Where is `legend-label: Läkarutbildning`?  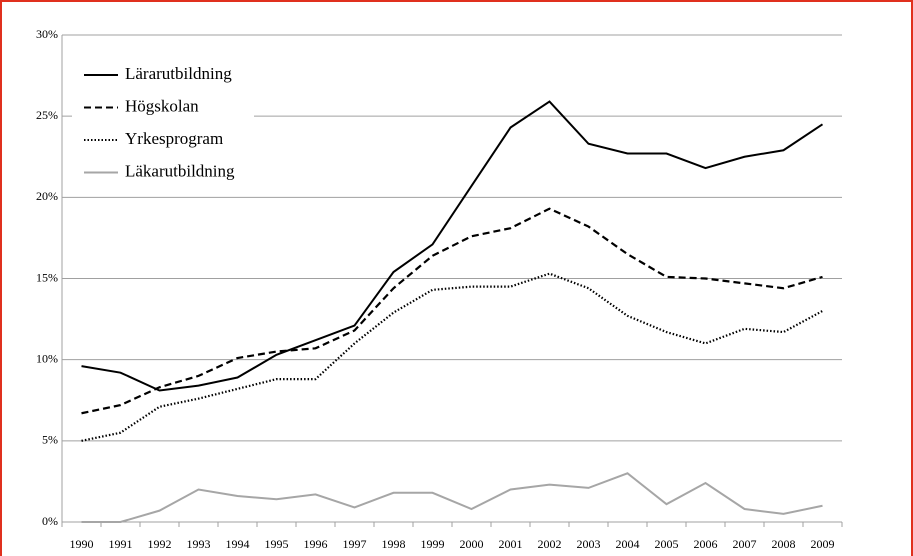
legend-label: Läkarutbildning is located at coordinates (180, 170).